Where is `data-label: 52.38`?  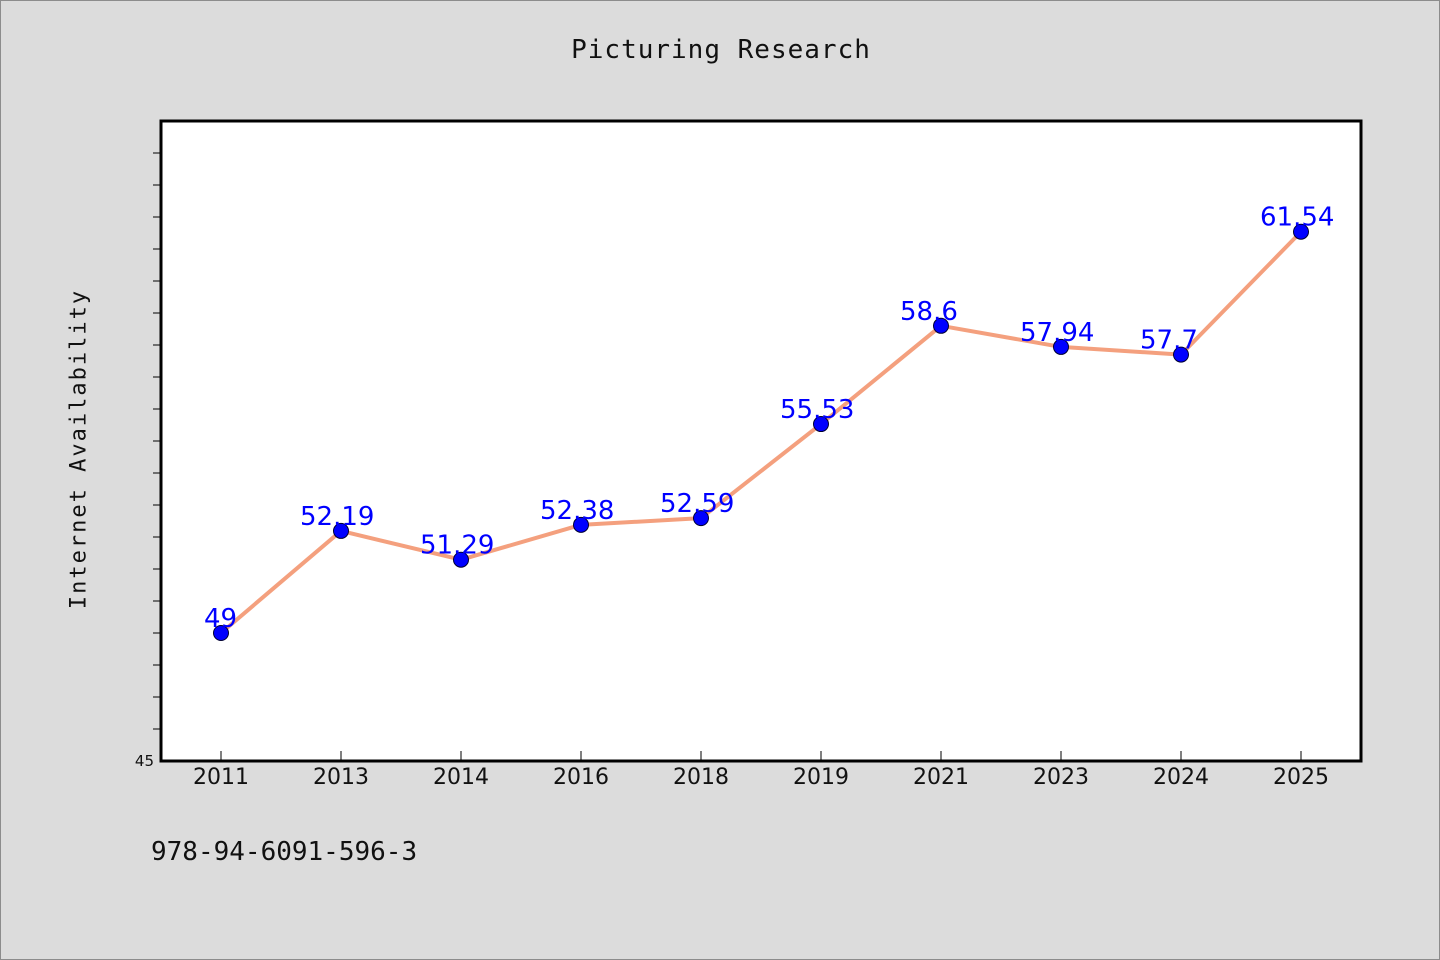
data-label: 52.38 is located at coordinates (577, 511).